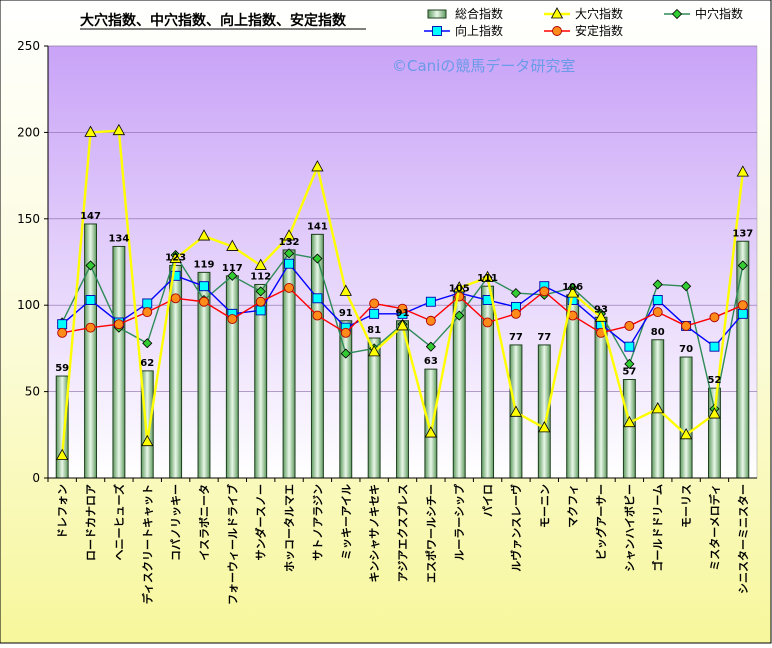 This screenshot has height=648, width=772. I want to click on bar-value-label: 123, so click(175, 257).